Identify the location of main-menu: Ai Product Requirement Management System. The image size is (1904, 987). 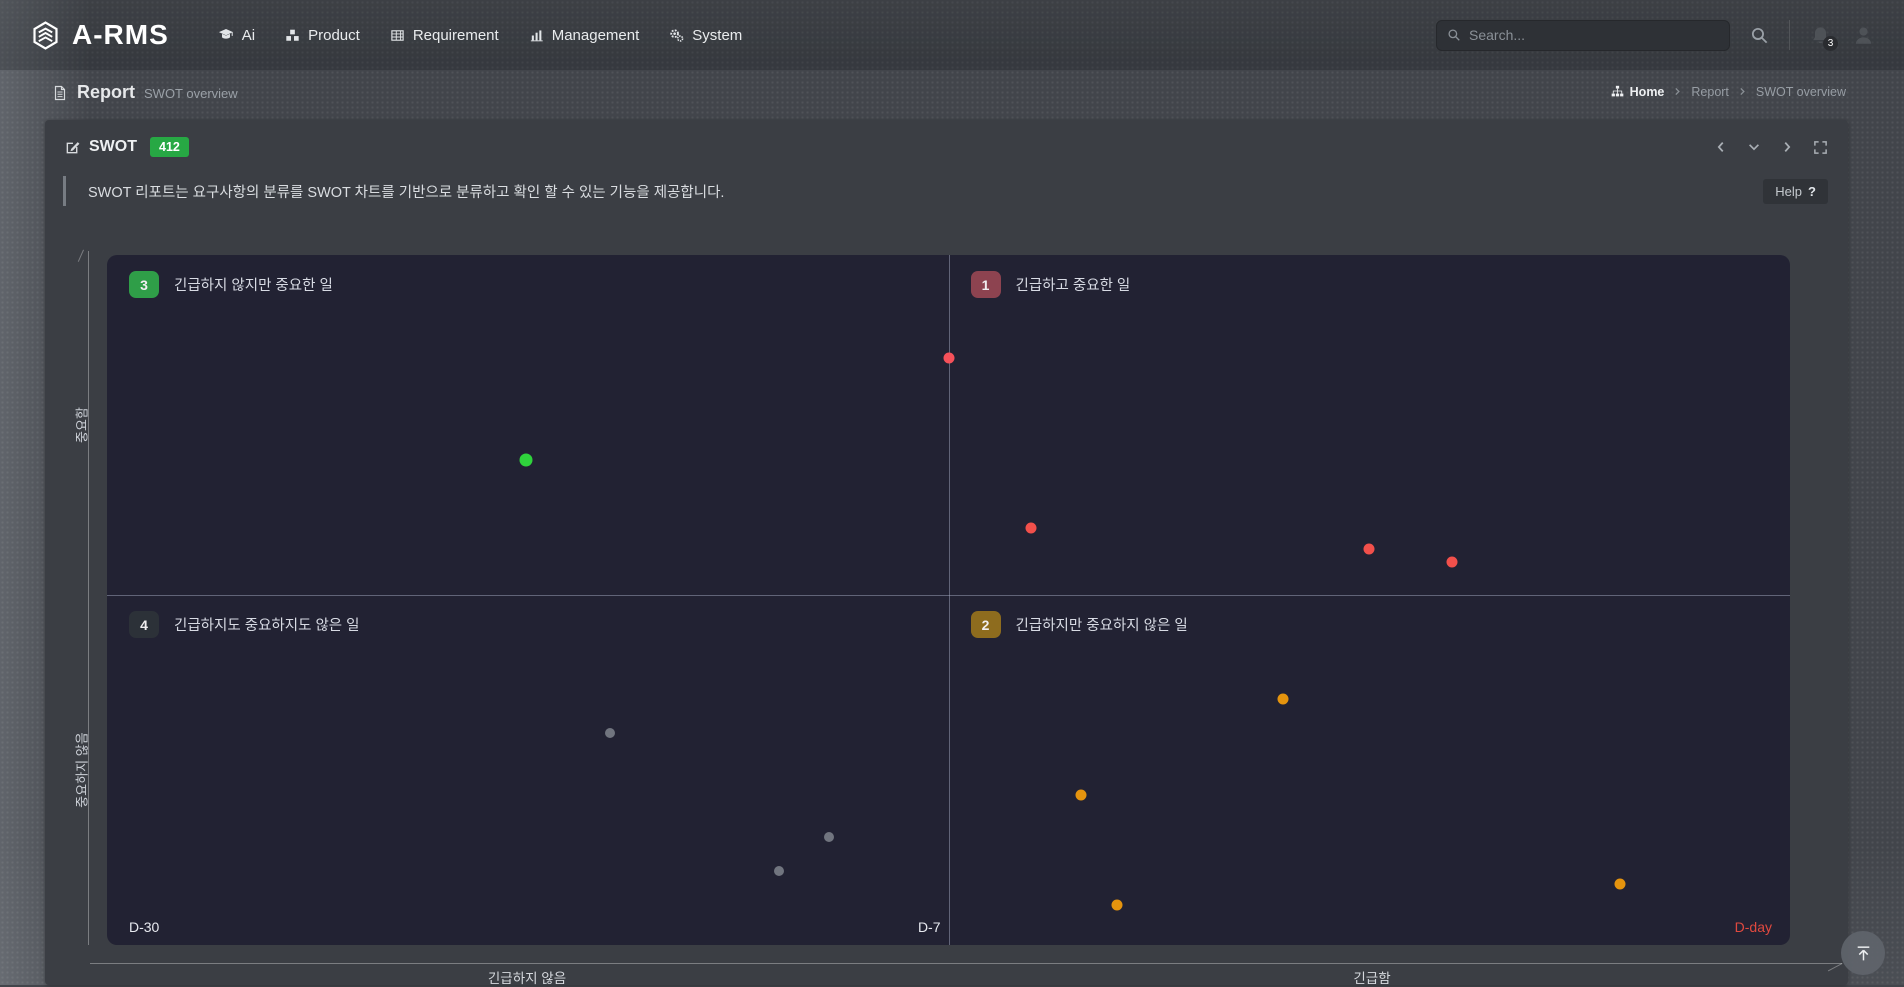
(480, 35).